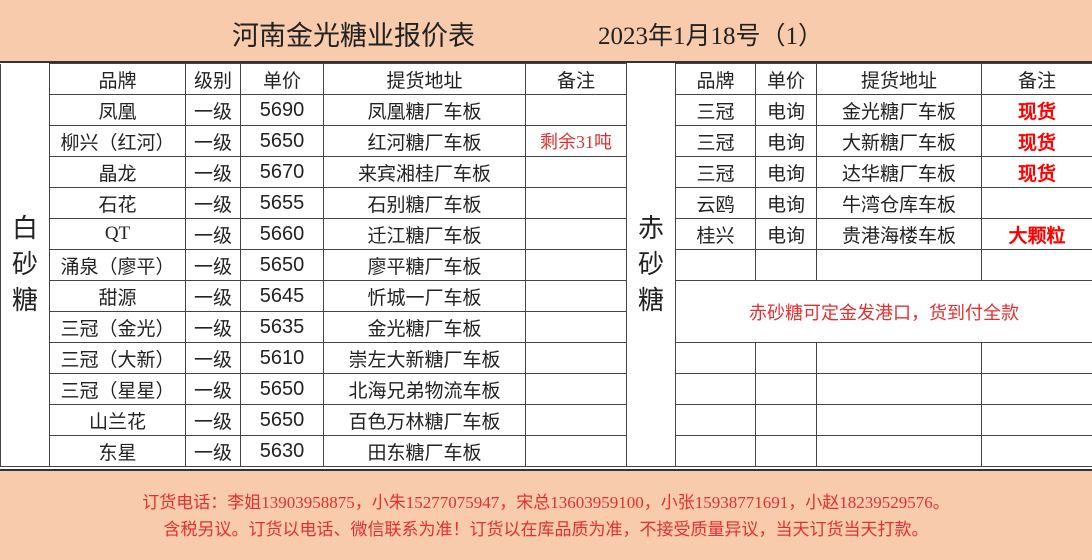 Image resolution: width=1092 pixels, height=560 pixels. Describe the element at coordinates (715, 203) in the screenshot. I see `brand-cell: 云鸥` at that location.